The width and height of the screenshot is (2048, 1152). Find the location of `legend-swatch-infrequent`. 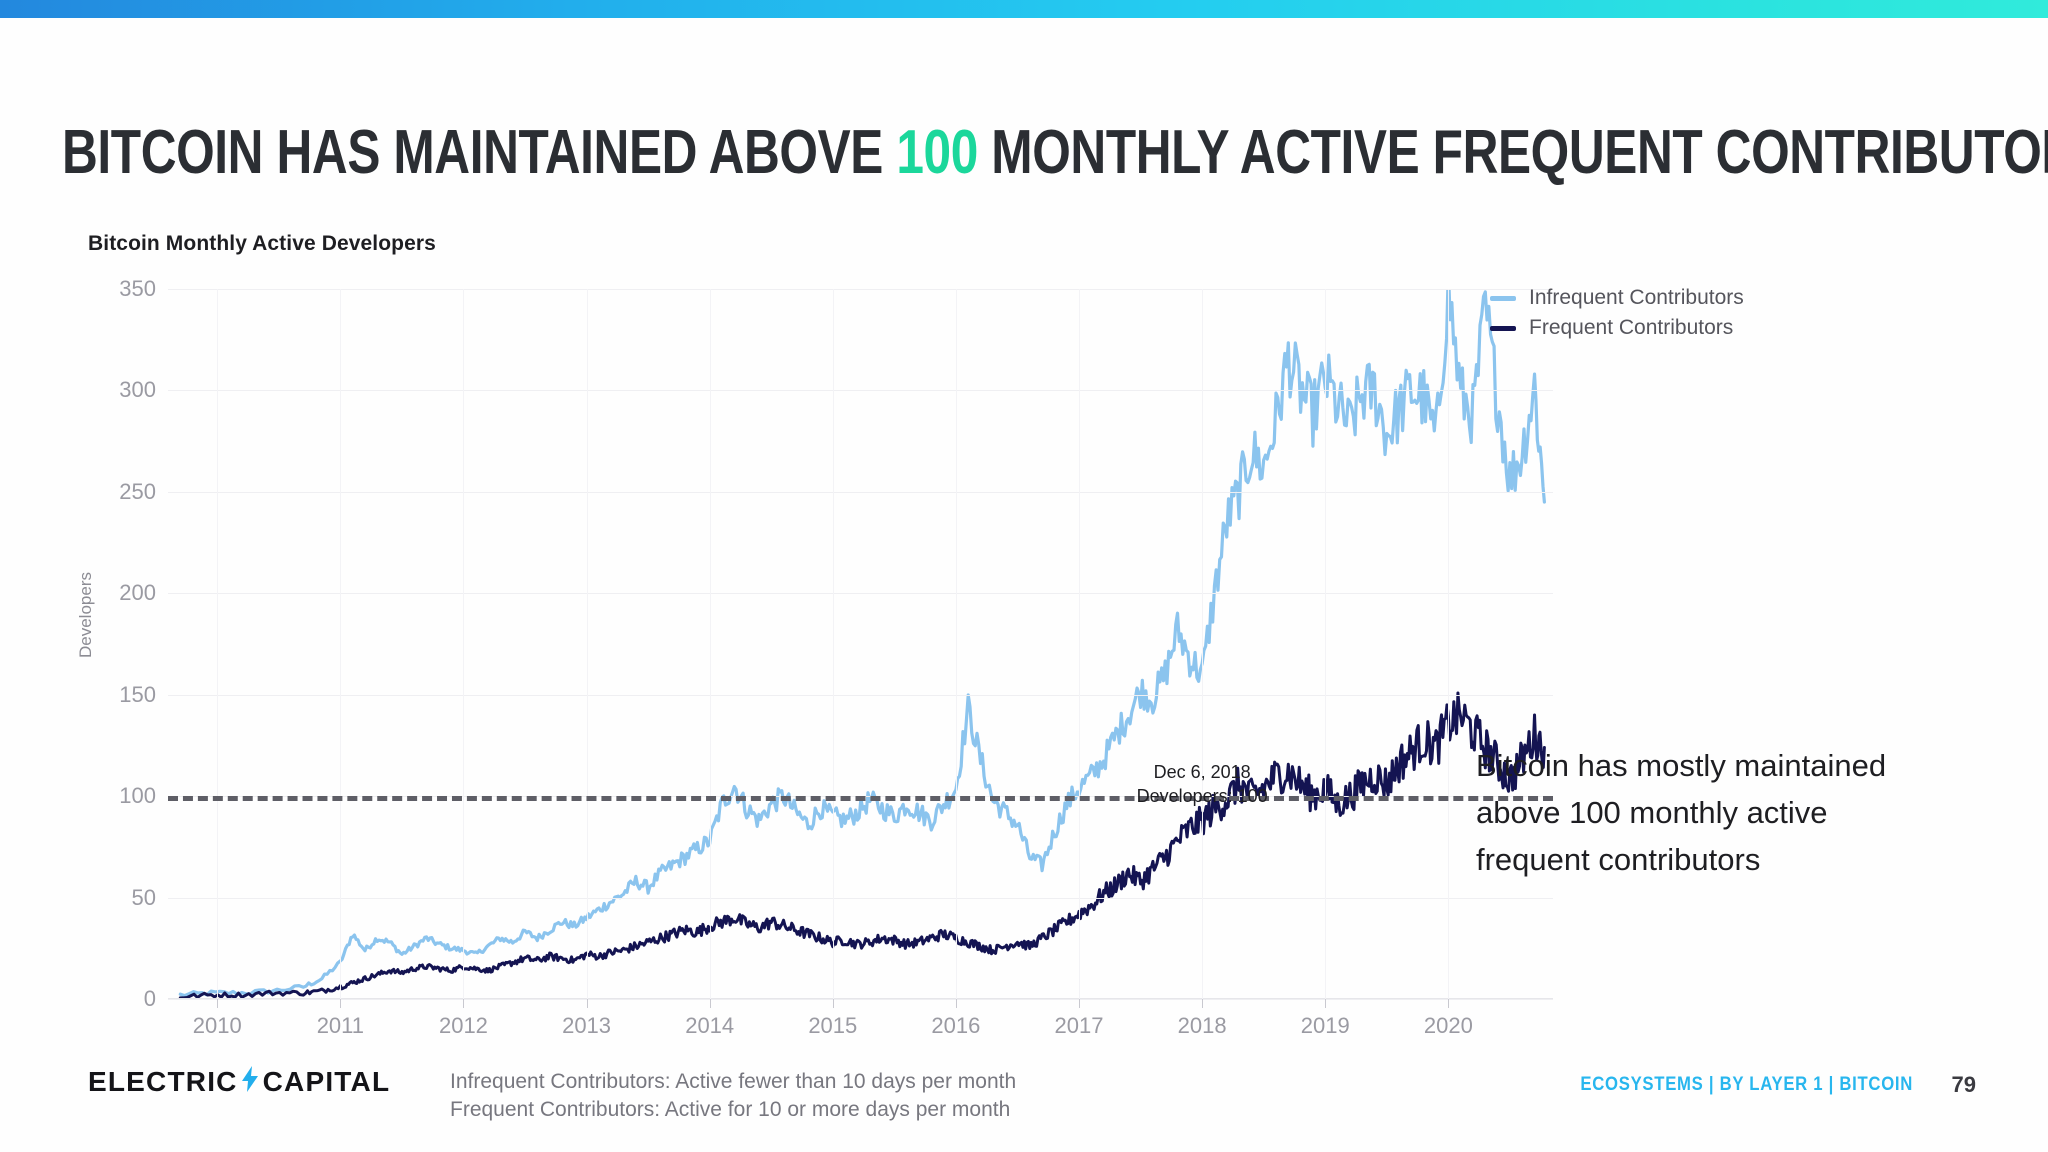

legend-swatch-infrequent is located at coordinates (1503, 298).